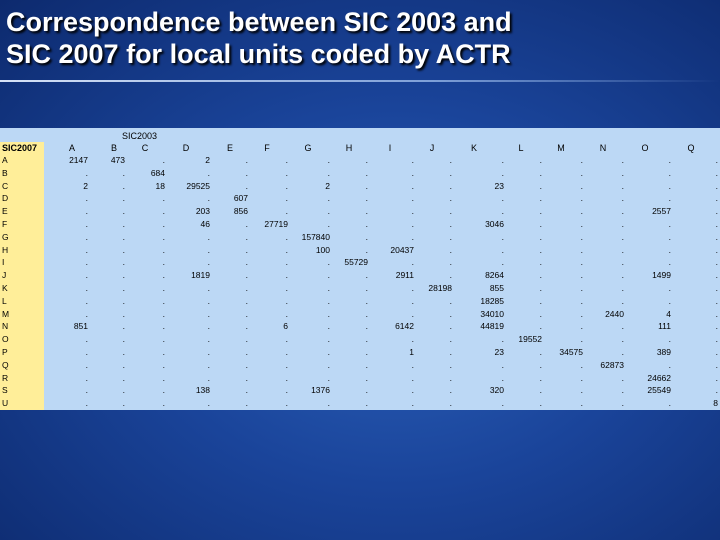 This screenshot has width=720, height=540. Describe the element at coordinates (521, 148) in the screenshot. I see `column-header: L` at that location.